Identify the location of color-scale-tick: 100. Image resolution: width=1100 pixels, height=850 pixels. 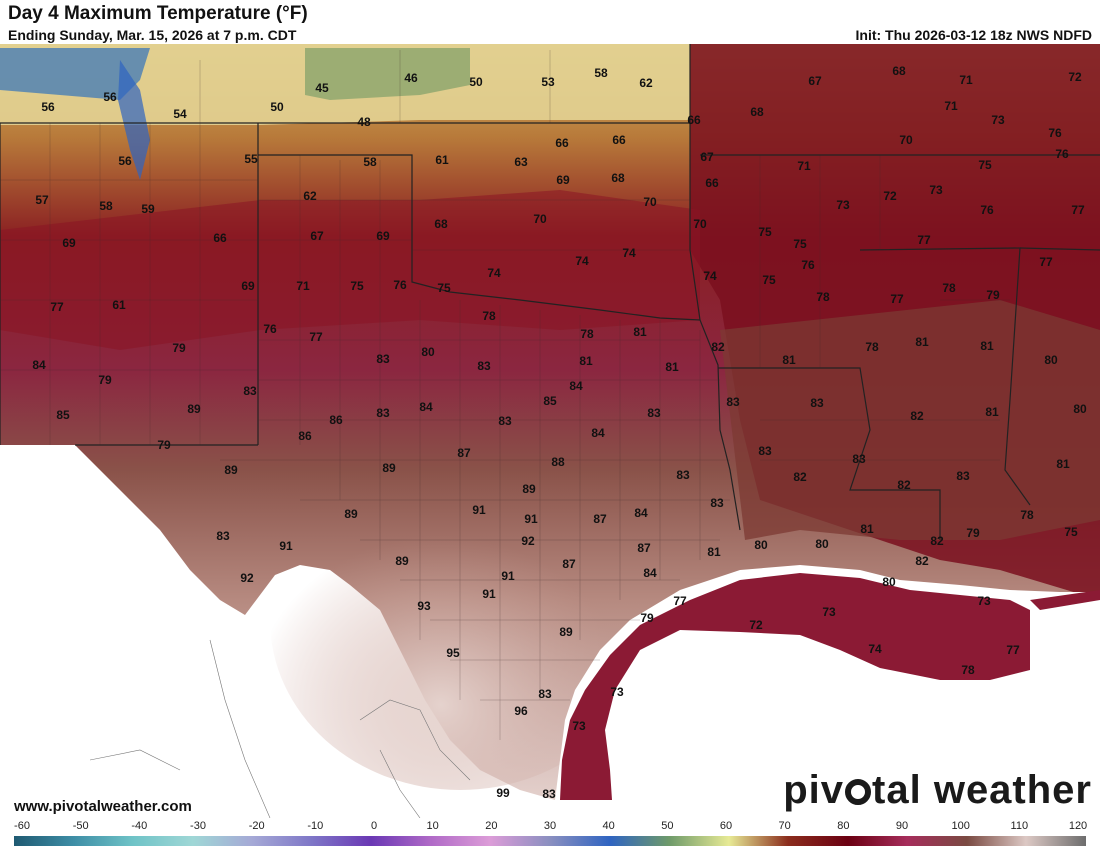
(960, 826).